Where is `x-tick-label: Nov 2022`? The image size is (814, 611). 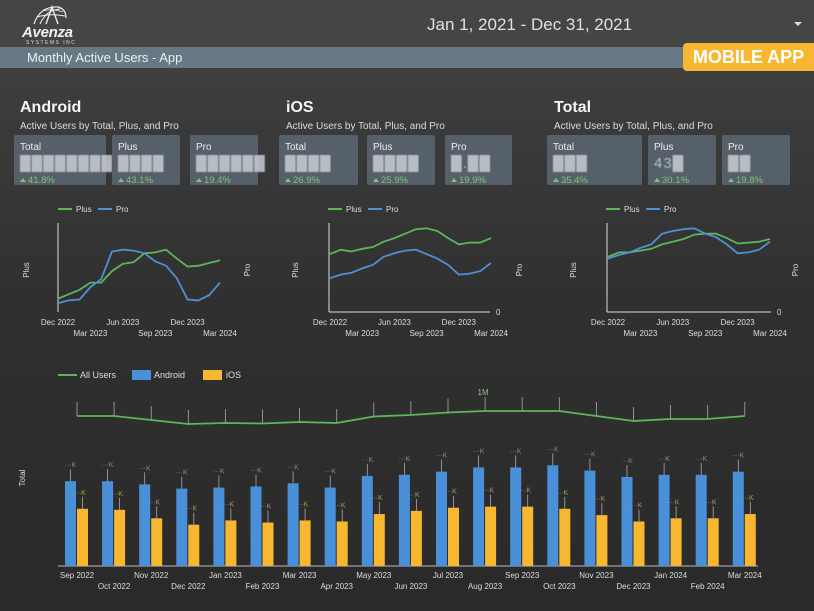
x-tick-label: Nov 2022 is located at coordinates (151, 575).